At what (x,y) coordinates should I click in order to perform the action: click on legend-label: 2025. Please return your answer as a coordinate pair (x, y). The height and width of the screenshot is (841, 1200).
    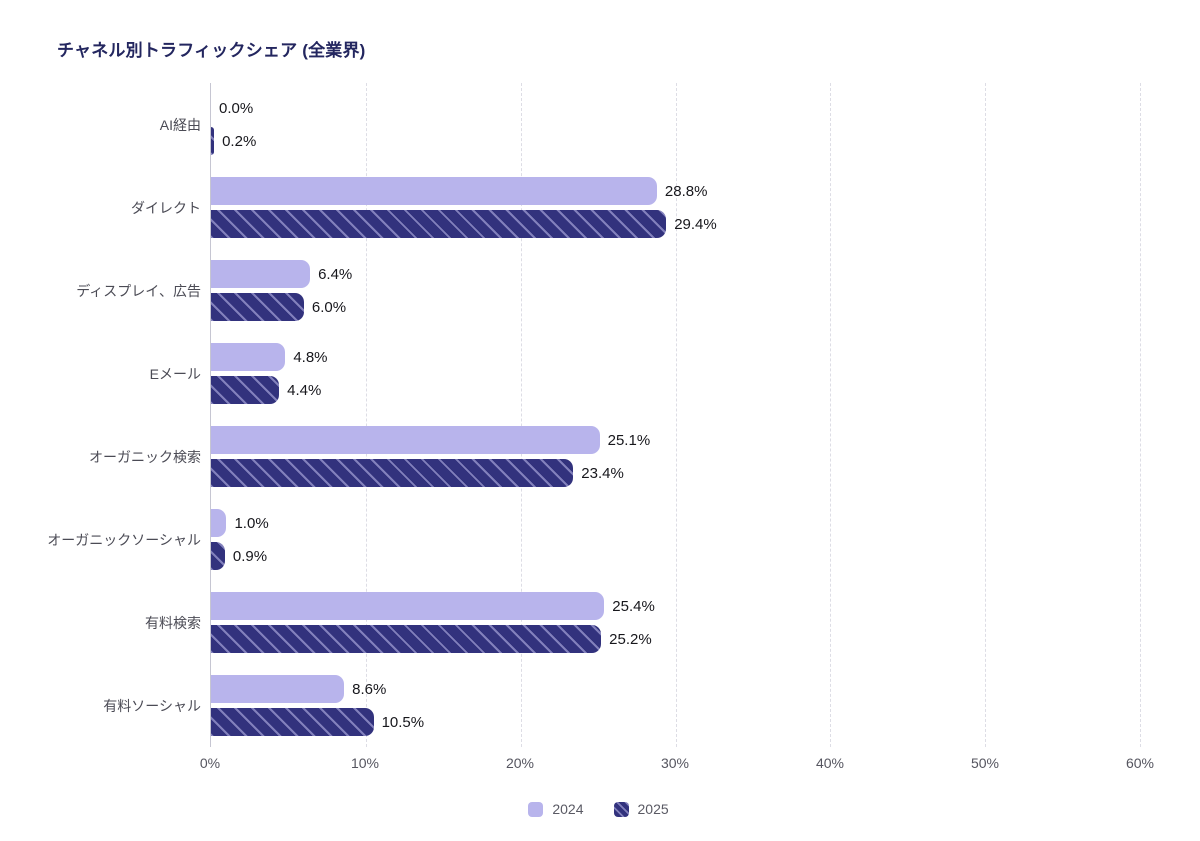
    Looking at the image, I should click on (653, 809).